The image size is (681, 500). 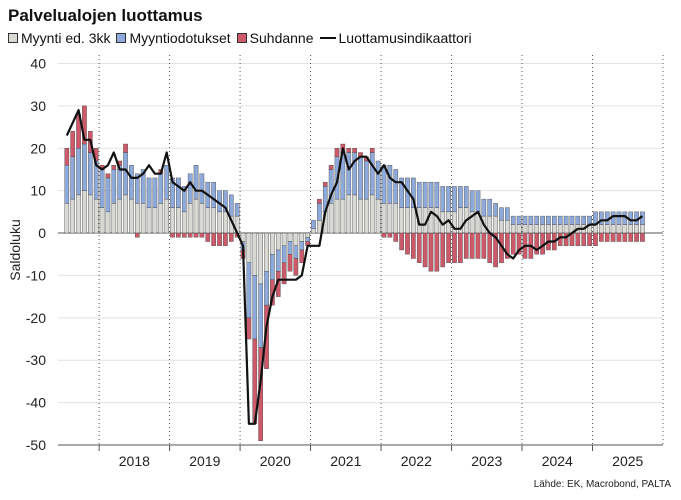 What do you see at coordinates (395, 38) in the screenshot?
I see `legend-item-indicator: Luottamusindikaattori` at bounding box center [395, 38].